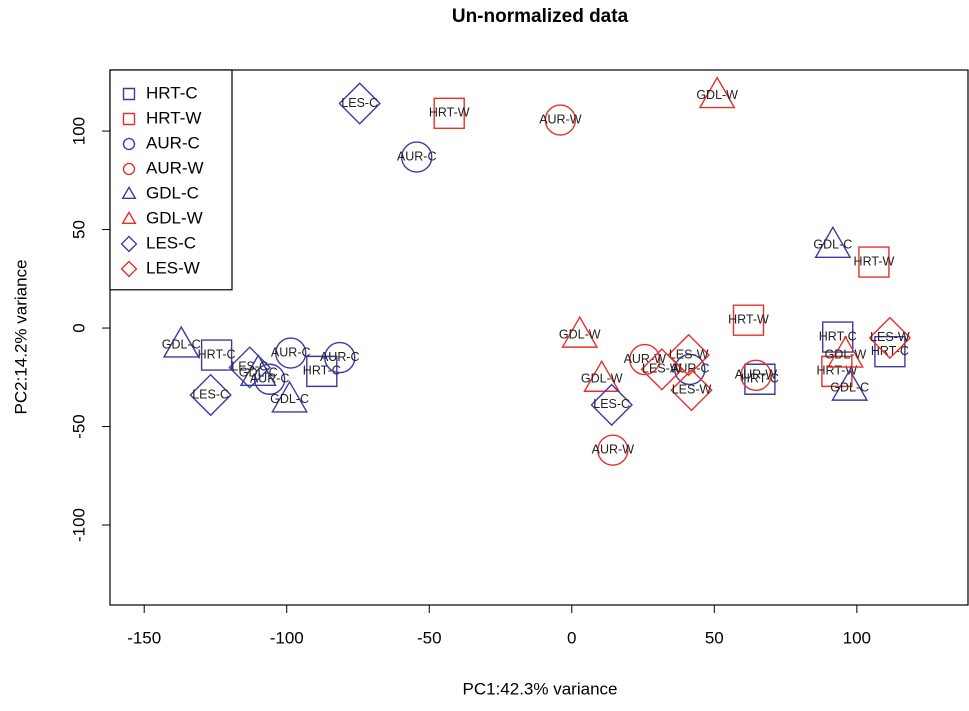 This screenshot has height=711, width=969. I want to click on legend-label: GDL-W, so click(174, 217).